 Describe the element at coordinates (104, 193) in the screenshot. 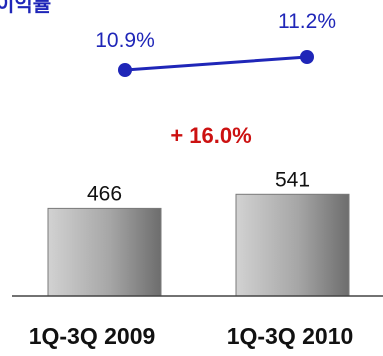

I see `bar-data-label-1q3q-2009: 466` at that location.